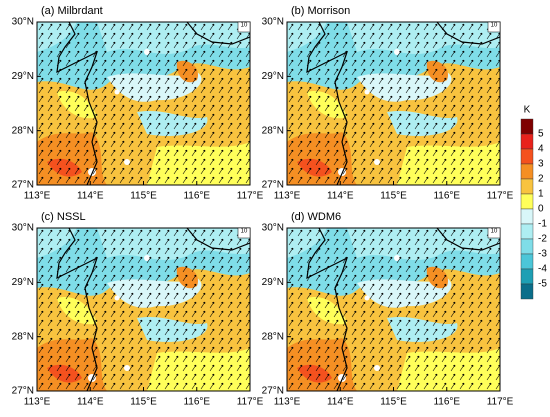 The width and height of the screenshot is (550, 417). What do you see at coordinates (541, 179) in the screenshot?
I see `colorbar-label: 2` at bounding box center [541, 179].